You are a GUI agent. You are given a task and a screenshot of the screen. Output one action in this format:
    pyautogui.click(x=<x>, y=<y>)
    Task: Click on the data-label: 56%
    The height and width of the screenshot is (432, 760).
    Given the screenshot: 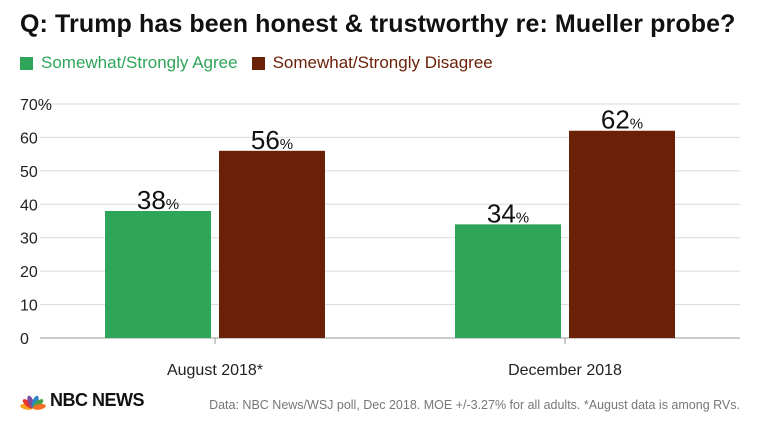 What is the action you would take?
    pyautogui.click(x=272, y=140)
    